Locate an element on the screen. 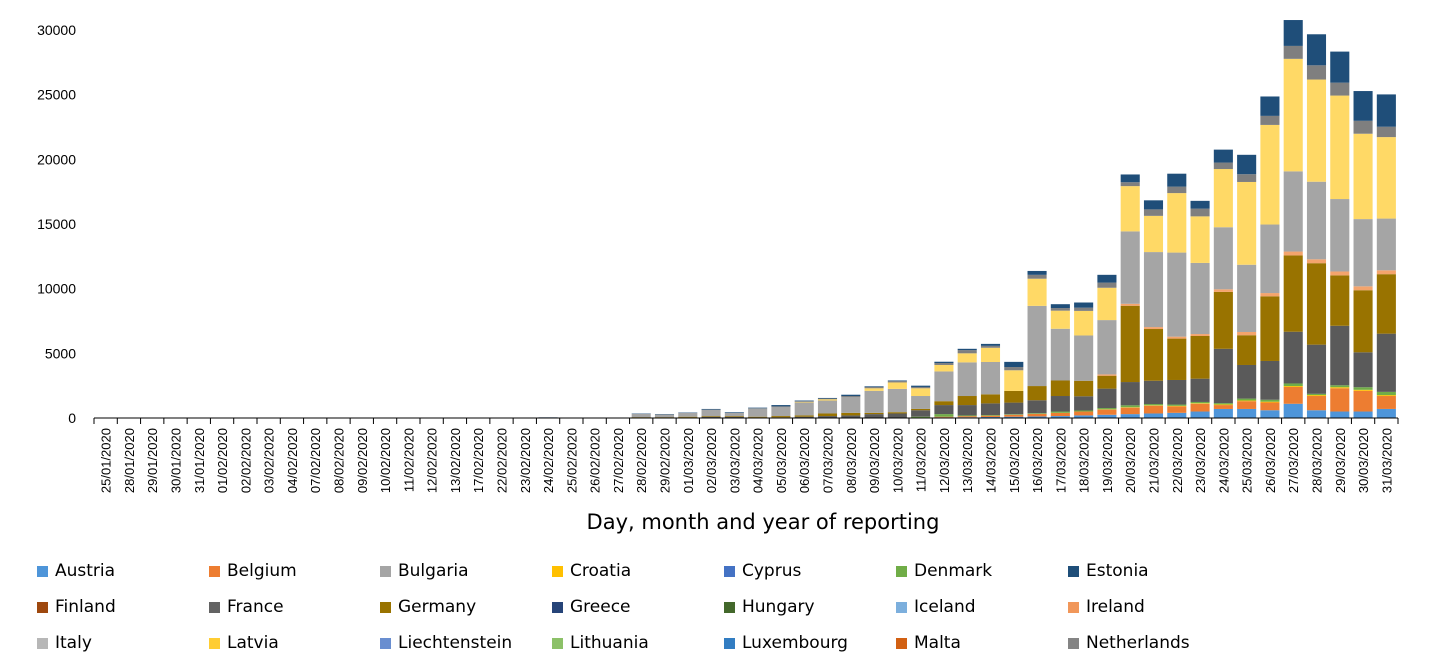 This screenshot has width=1429, height=670. x-tick-label: 29/02/2020 is located at coordinates (665, 460).